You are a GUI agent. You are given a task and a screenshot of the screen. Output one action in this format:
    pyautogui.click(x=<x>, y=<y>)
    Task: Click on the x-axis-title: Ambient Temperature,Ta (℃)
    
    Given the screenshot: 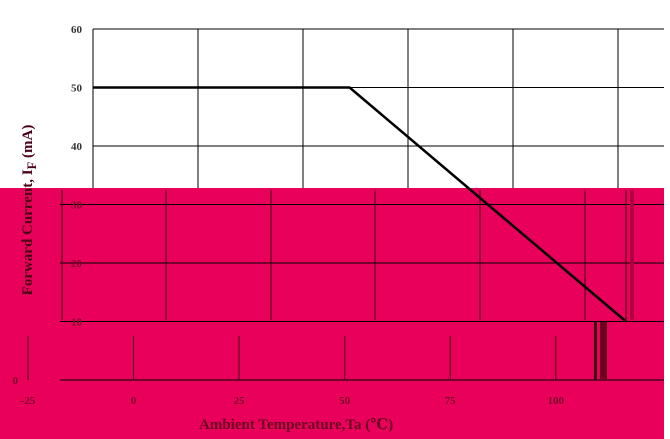 What is the action you would take?
    pyautogui.click(x=296, y=425)
    